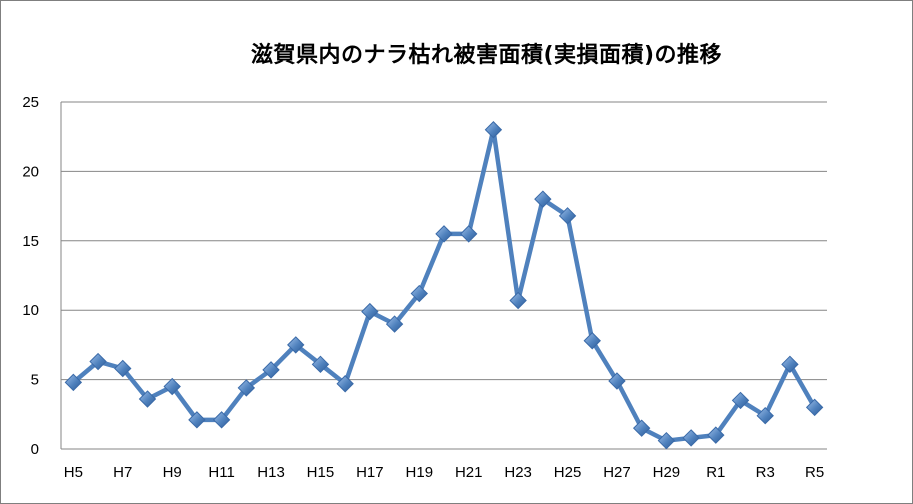 This screenshot has height=504, width=913. What do you see at coordinates (30, 171) in the screenshot?
I see `y-tick-label: 20` at bounding box center [30, 171].